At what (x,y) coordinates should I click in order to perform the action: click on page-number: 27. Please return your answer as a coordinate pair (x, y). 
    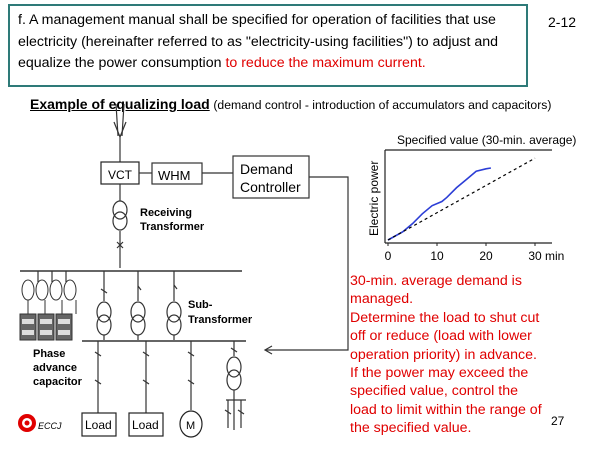
    Looking at the image, I should click on (558, 421).